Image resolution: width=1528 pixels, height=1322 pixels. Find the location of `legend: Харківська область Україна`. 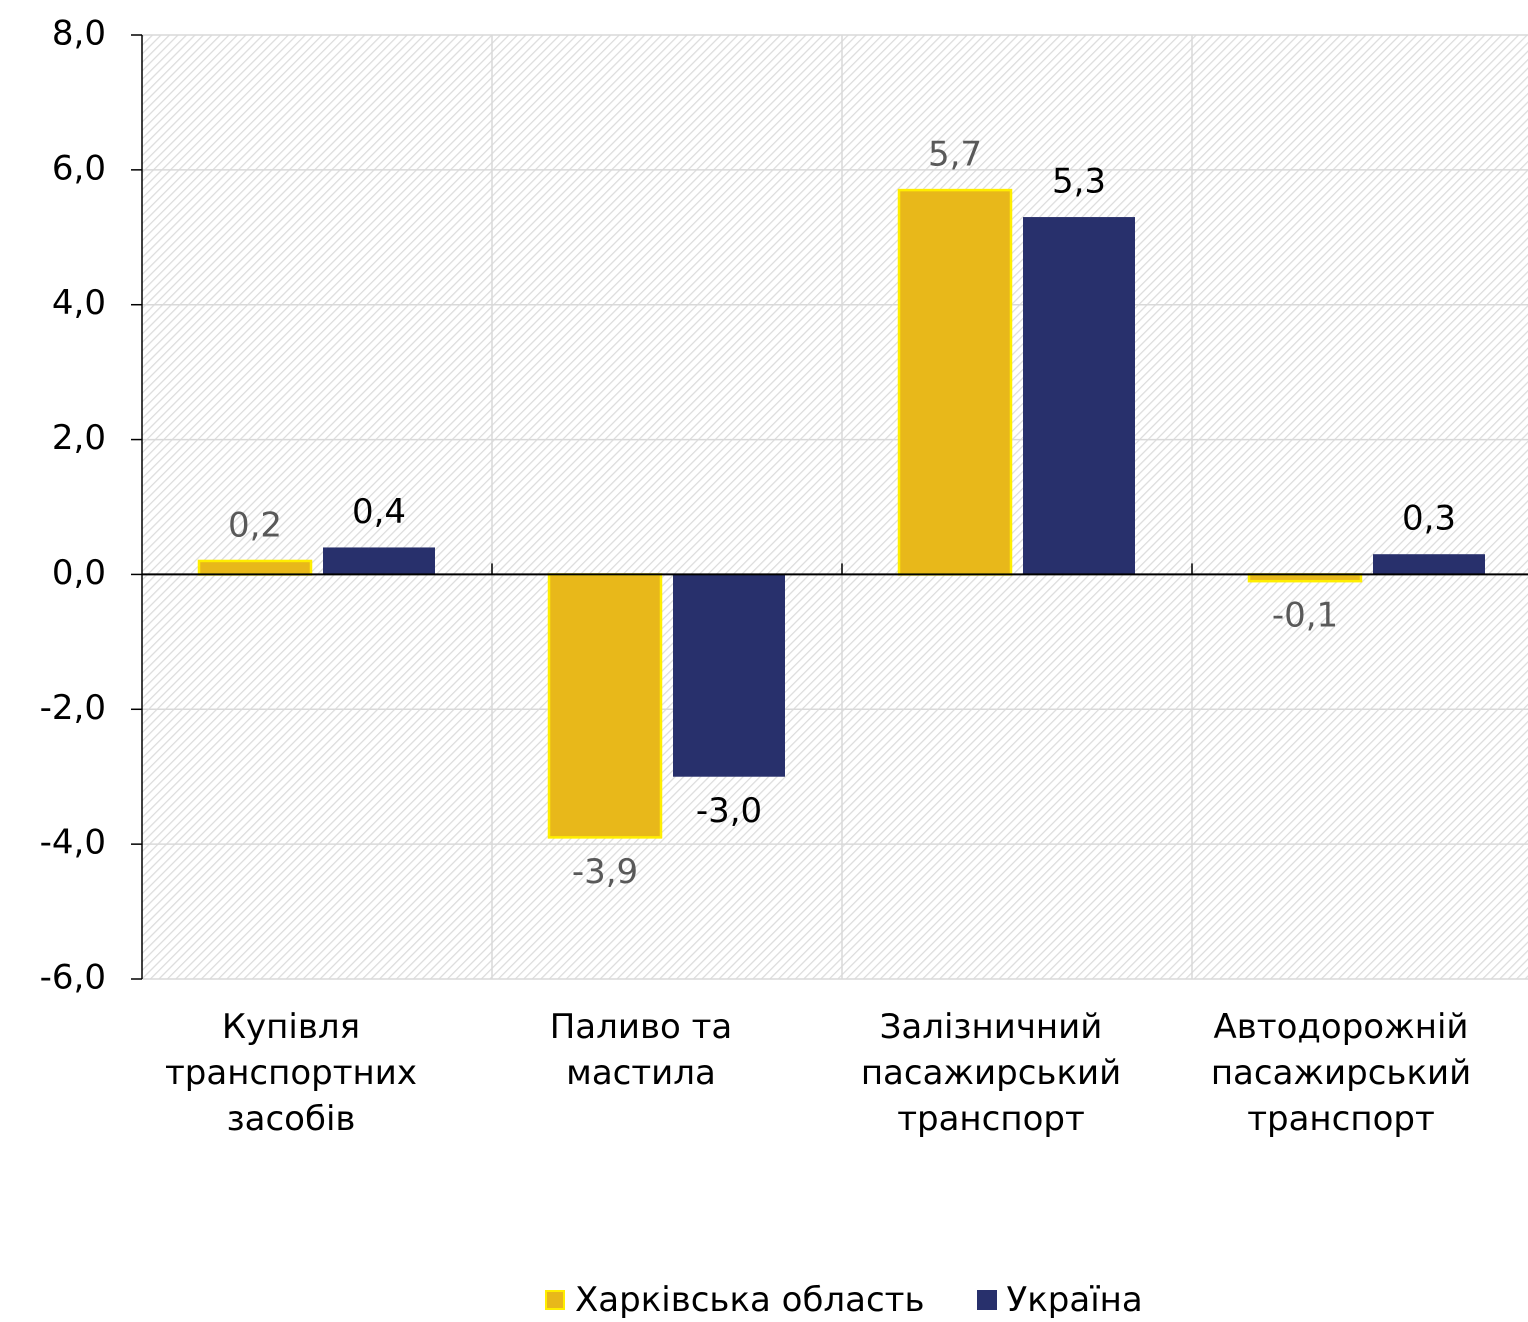

legend: Харківська область Україна is located at coordinates (870, 1300).